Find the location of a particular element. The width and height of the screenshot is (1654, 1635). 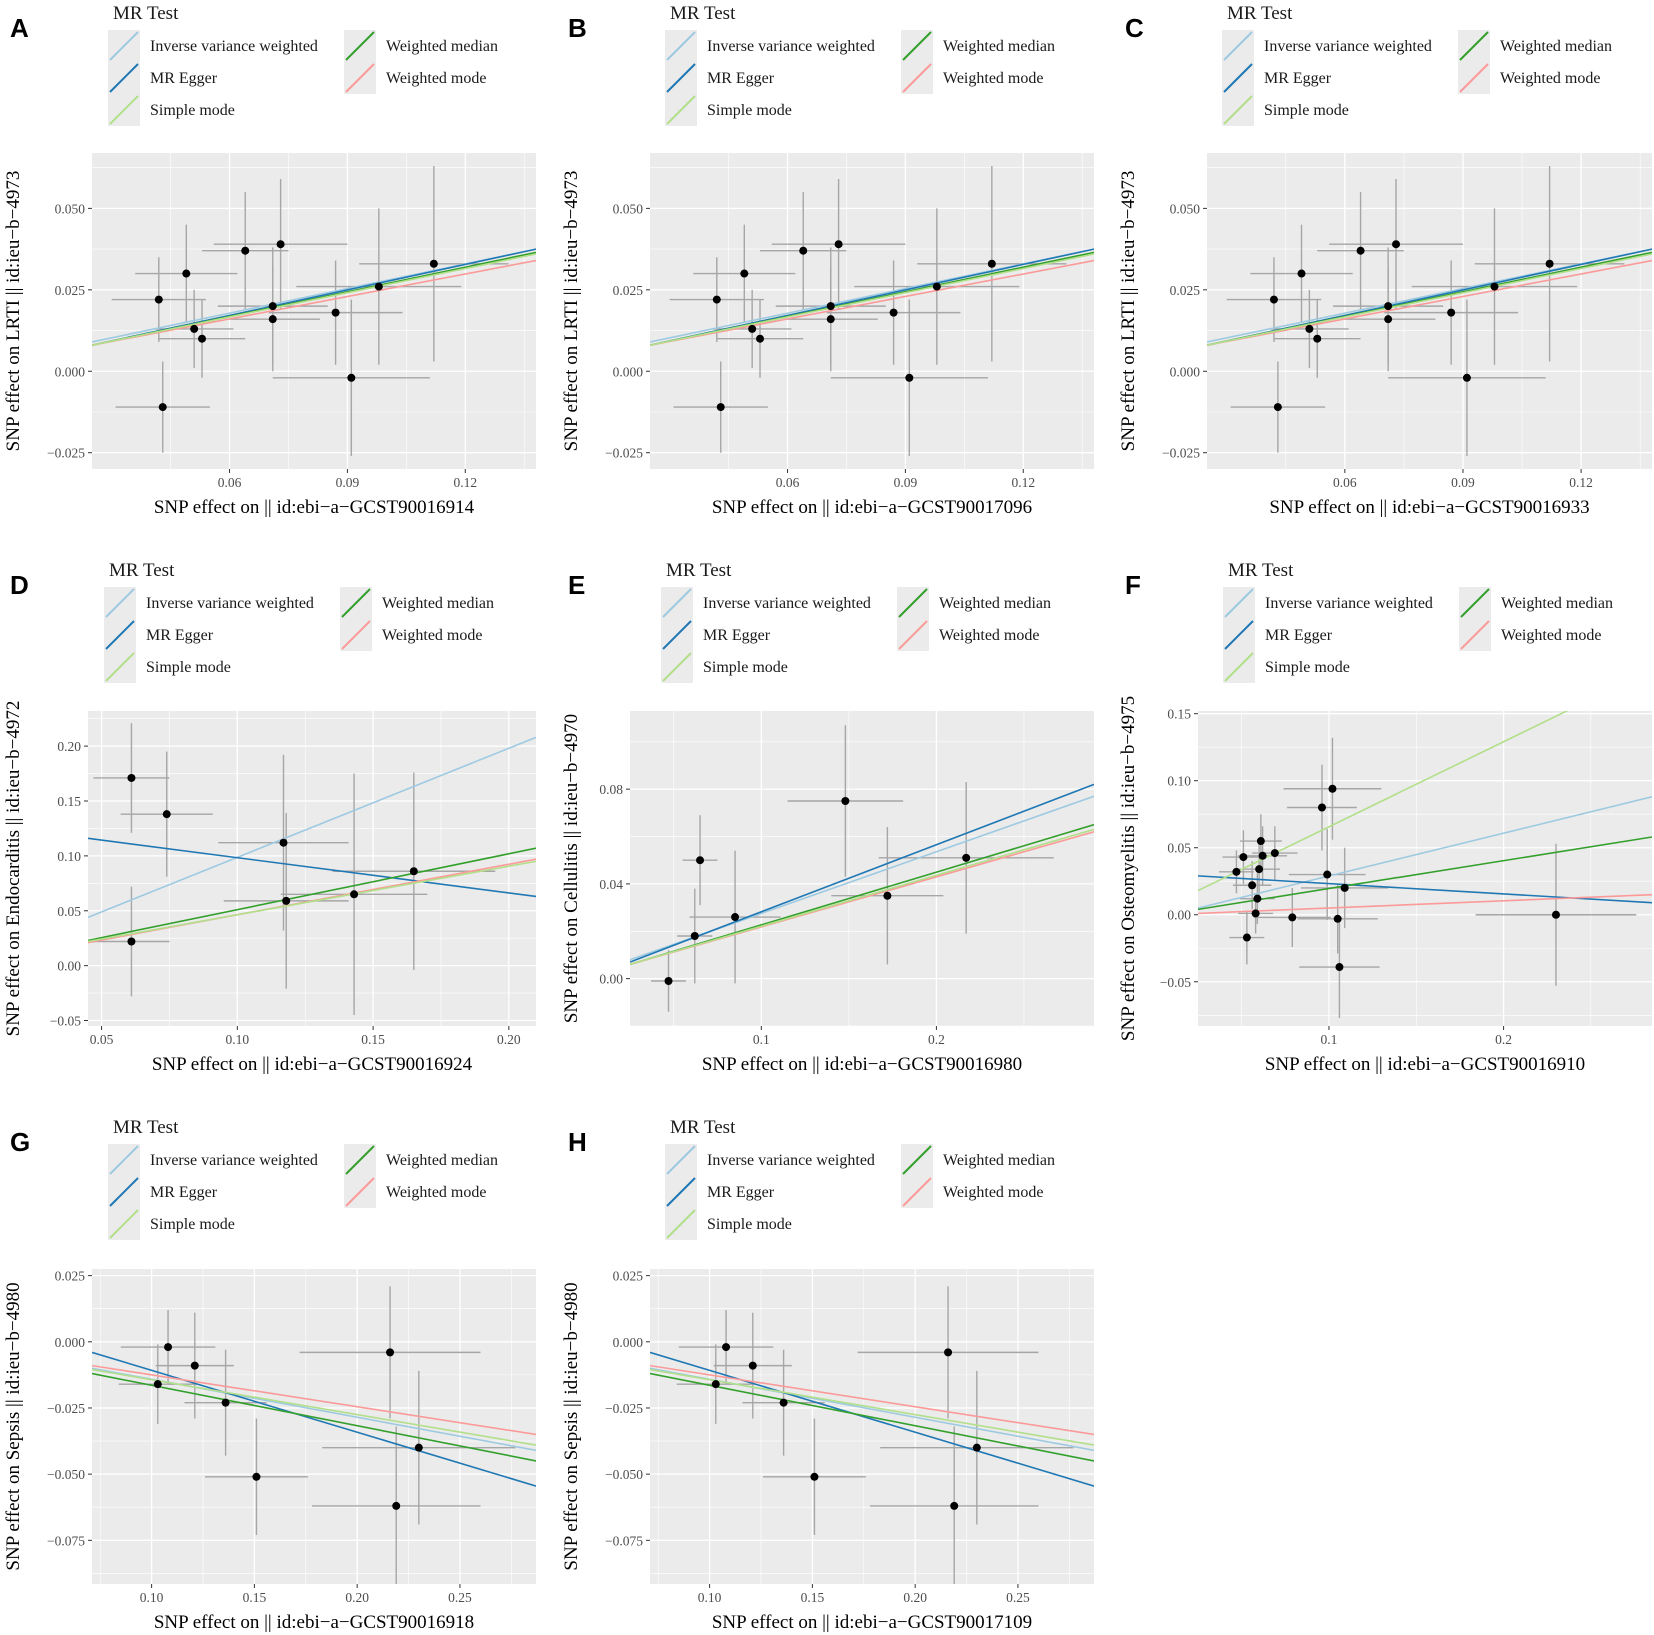

panel-letter: H is located at coordinates (577, 1142).